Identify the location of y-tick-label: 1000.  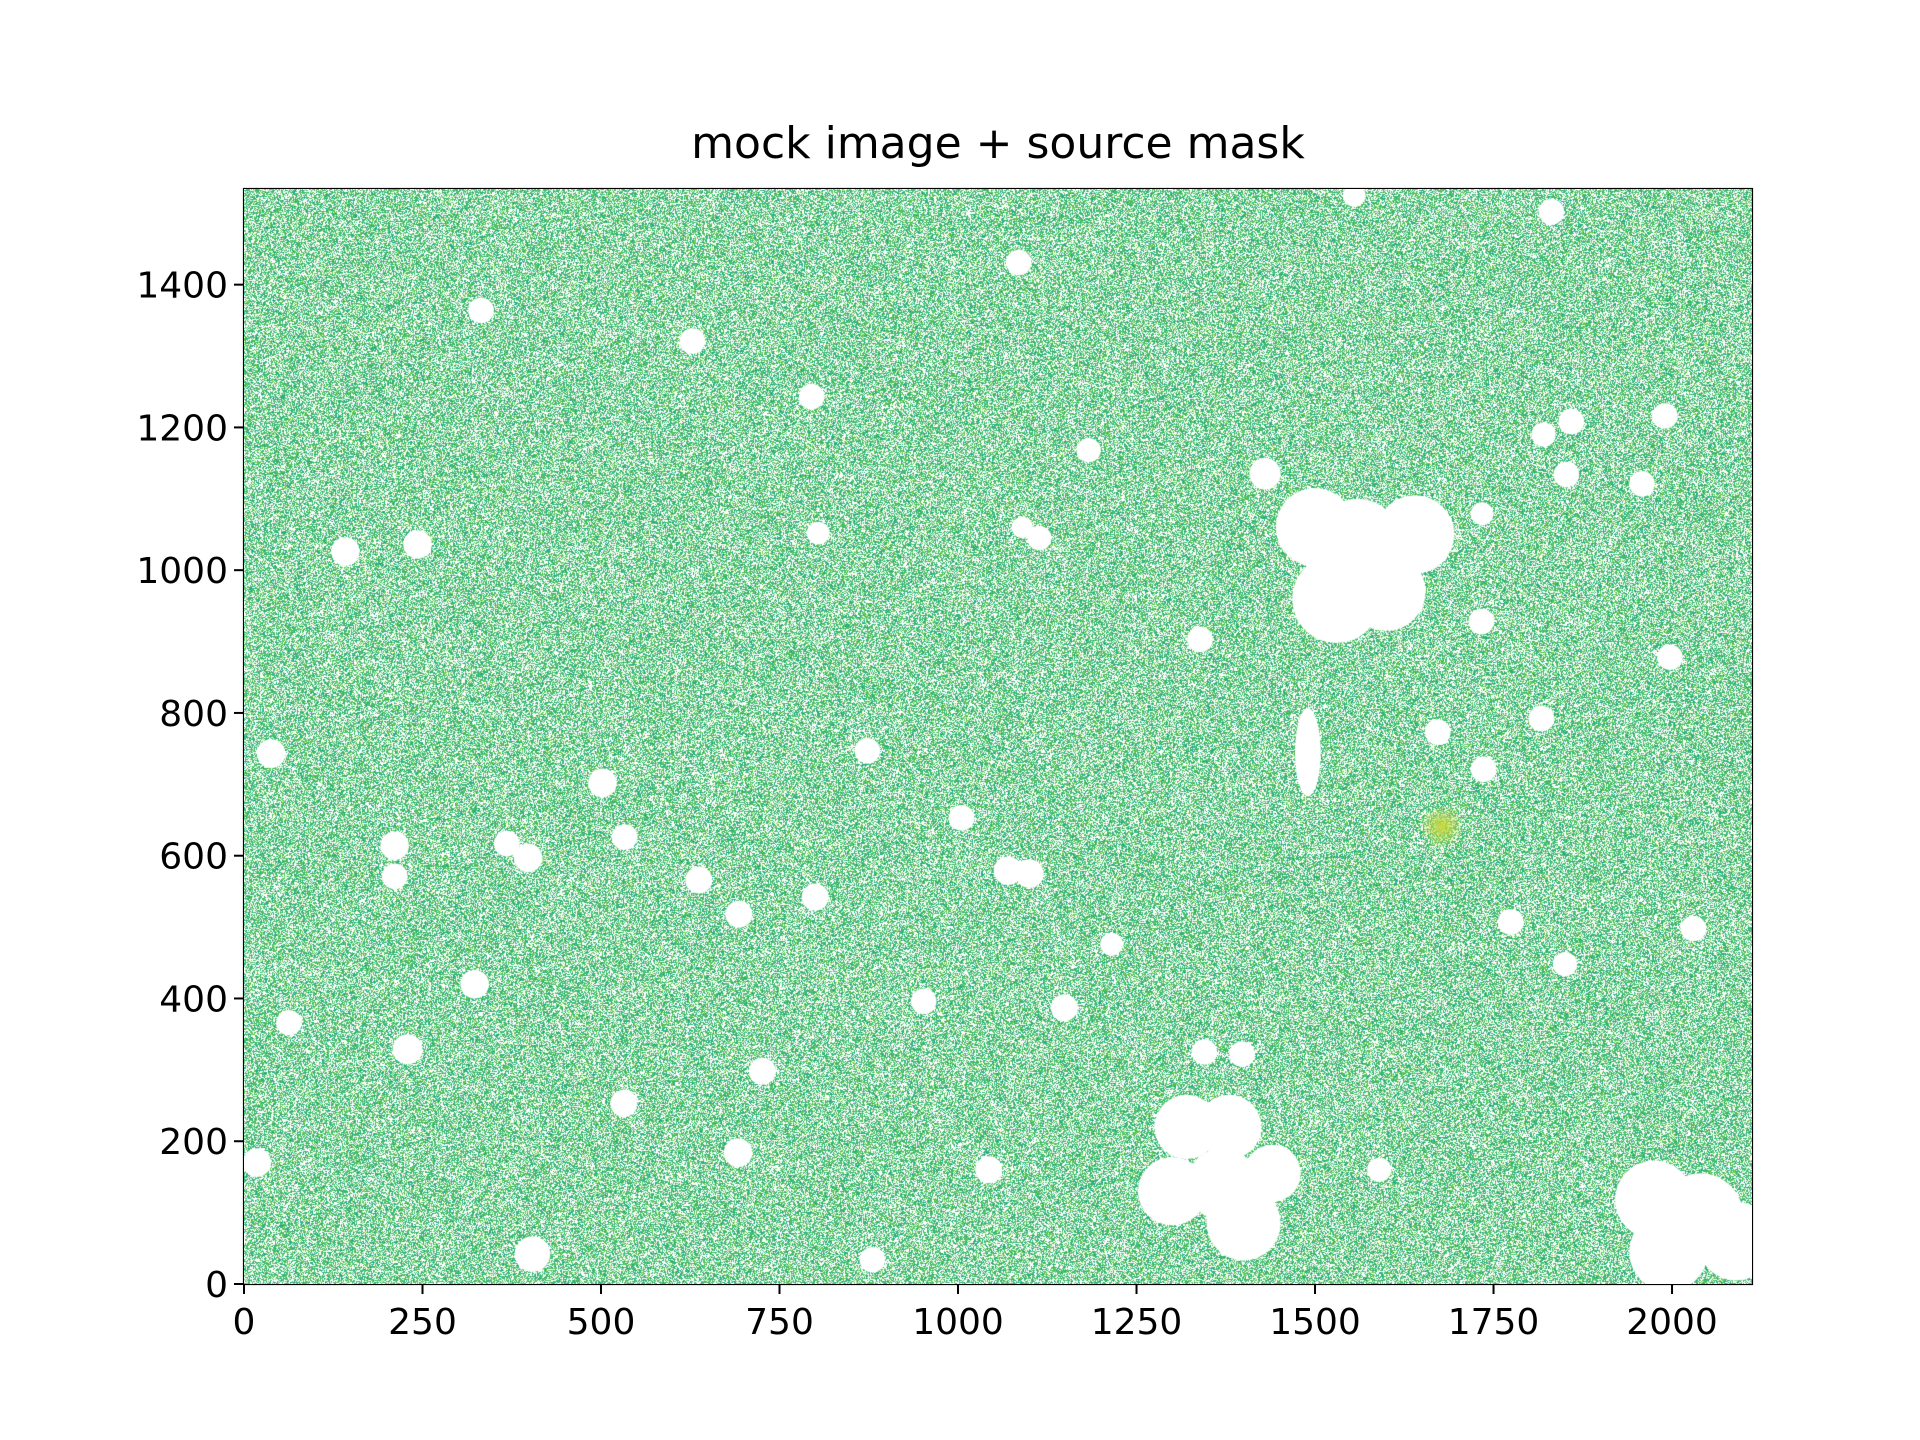
(182, 571).